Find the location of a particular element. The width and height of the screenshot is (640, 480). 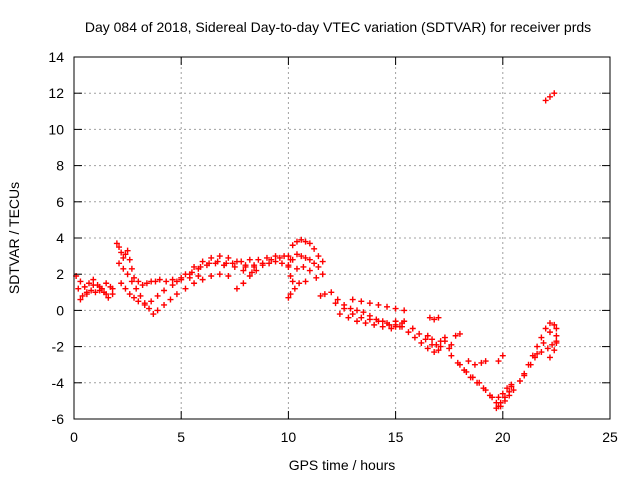

series-t33 is located at coordinates (505, 401).